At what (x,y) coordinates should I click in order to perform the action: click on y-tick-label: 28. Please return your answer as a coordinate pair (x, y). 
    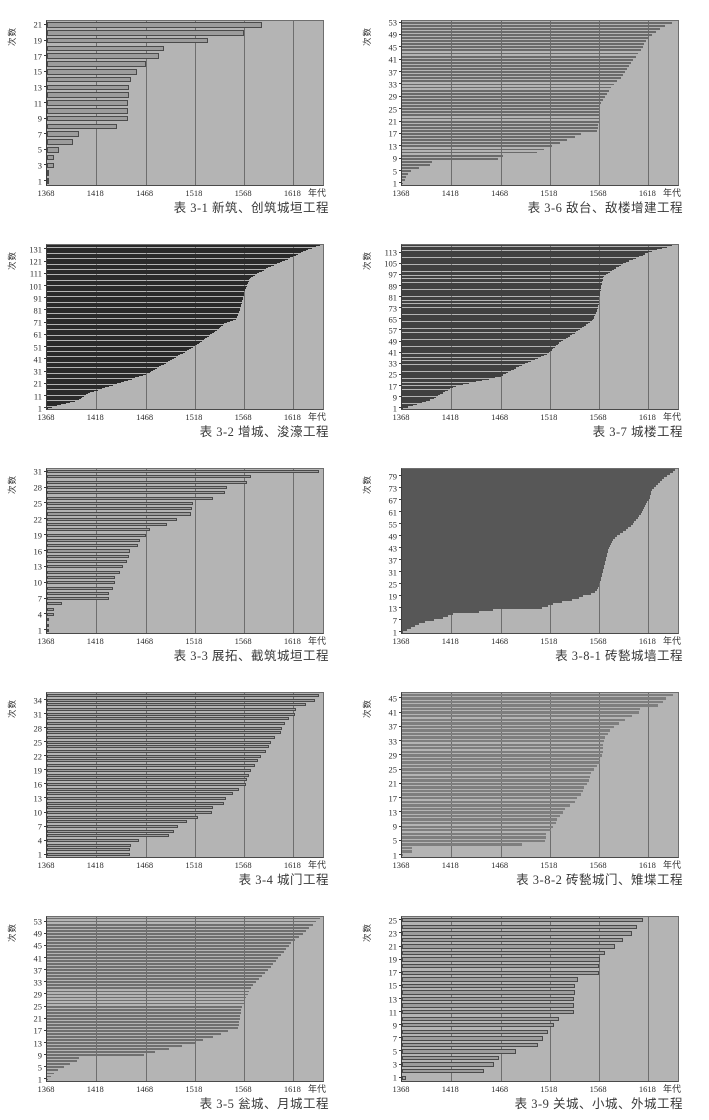
    Looking at the image, I should click on (38, 487).